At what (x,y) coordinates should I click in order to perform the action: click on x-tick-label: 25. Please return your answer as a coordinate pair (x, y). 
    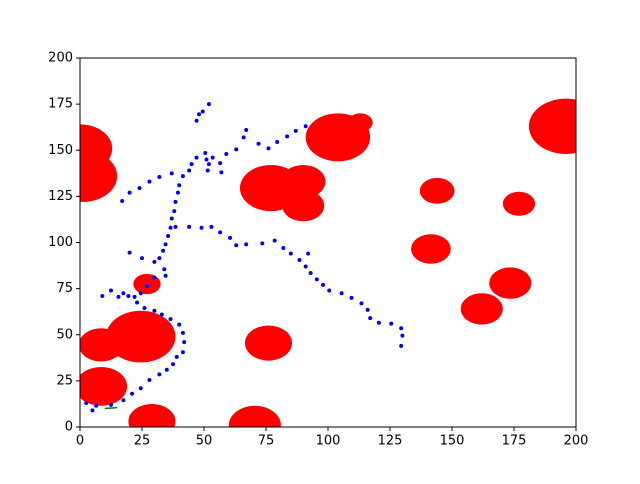
    Looking at the image, I should click on (142, 441).